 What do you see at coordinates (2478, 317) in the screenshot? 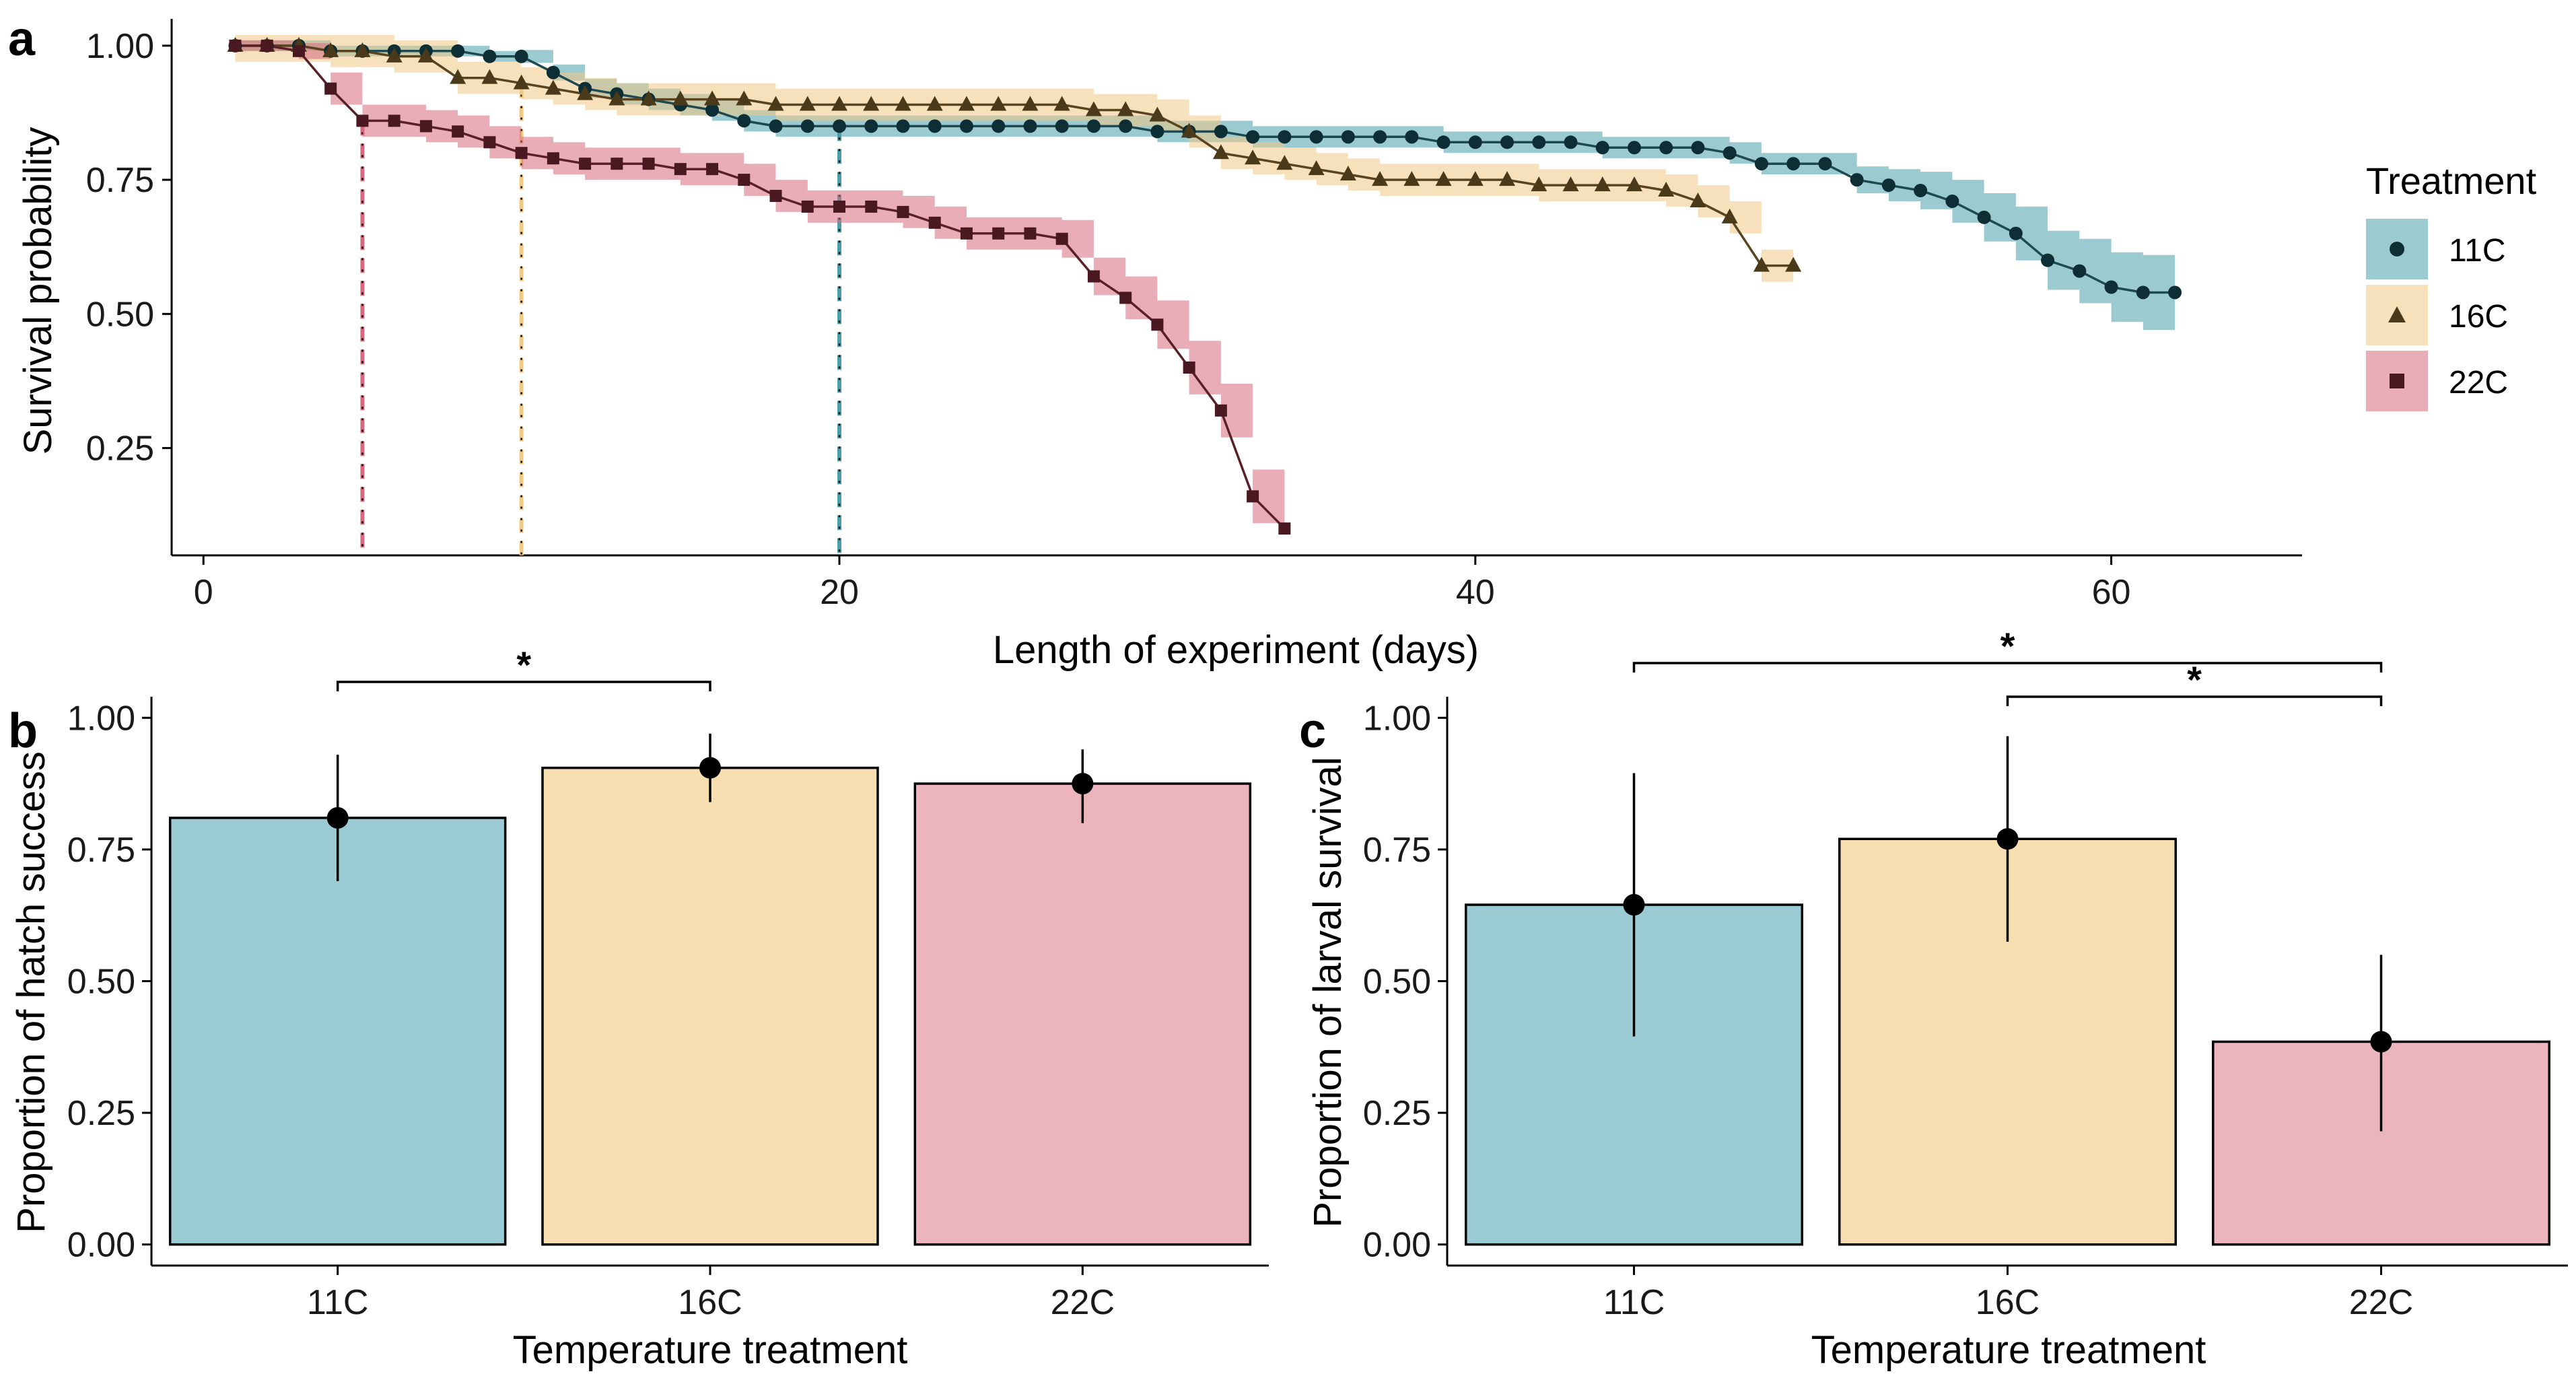
I see `legend-label-16c: 16C` at bounding box center [2478, 317].